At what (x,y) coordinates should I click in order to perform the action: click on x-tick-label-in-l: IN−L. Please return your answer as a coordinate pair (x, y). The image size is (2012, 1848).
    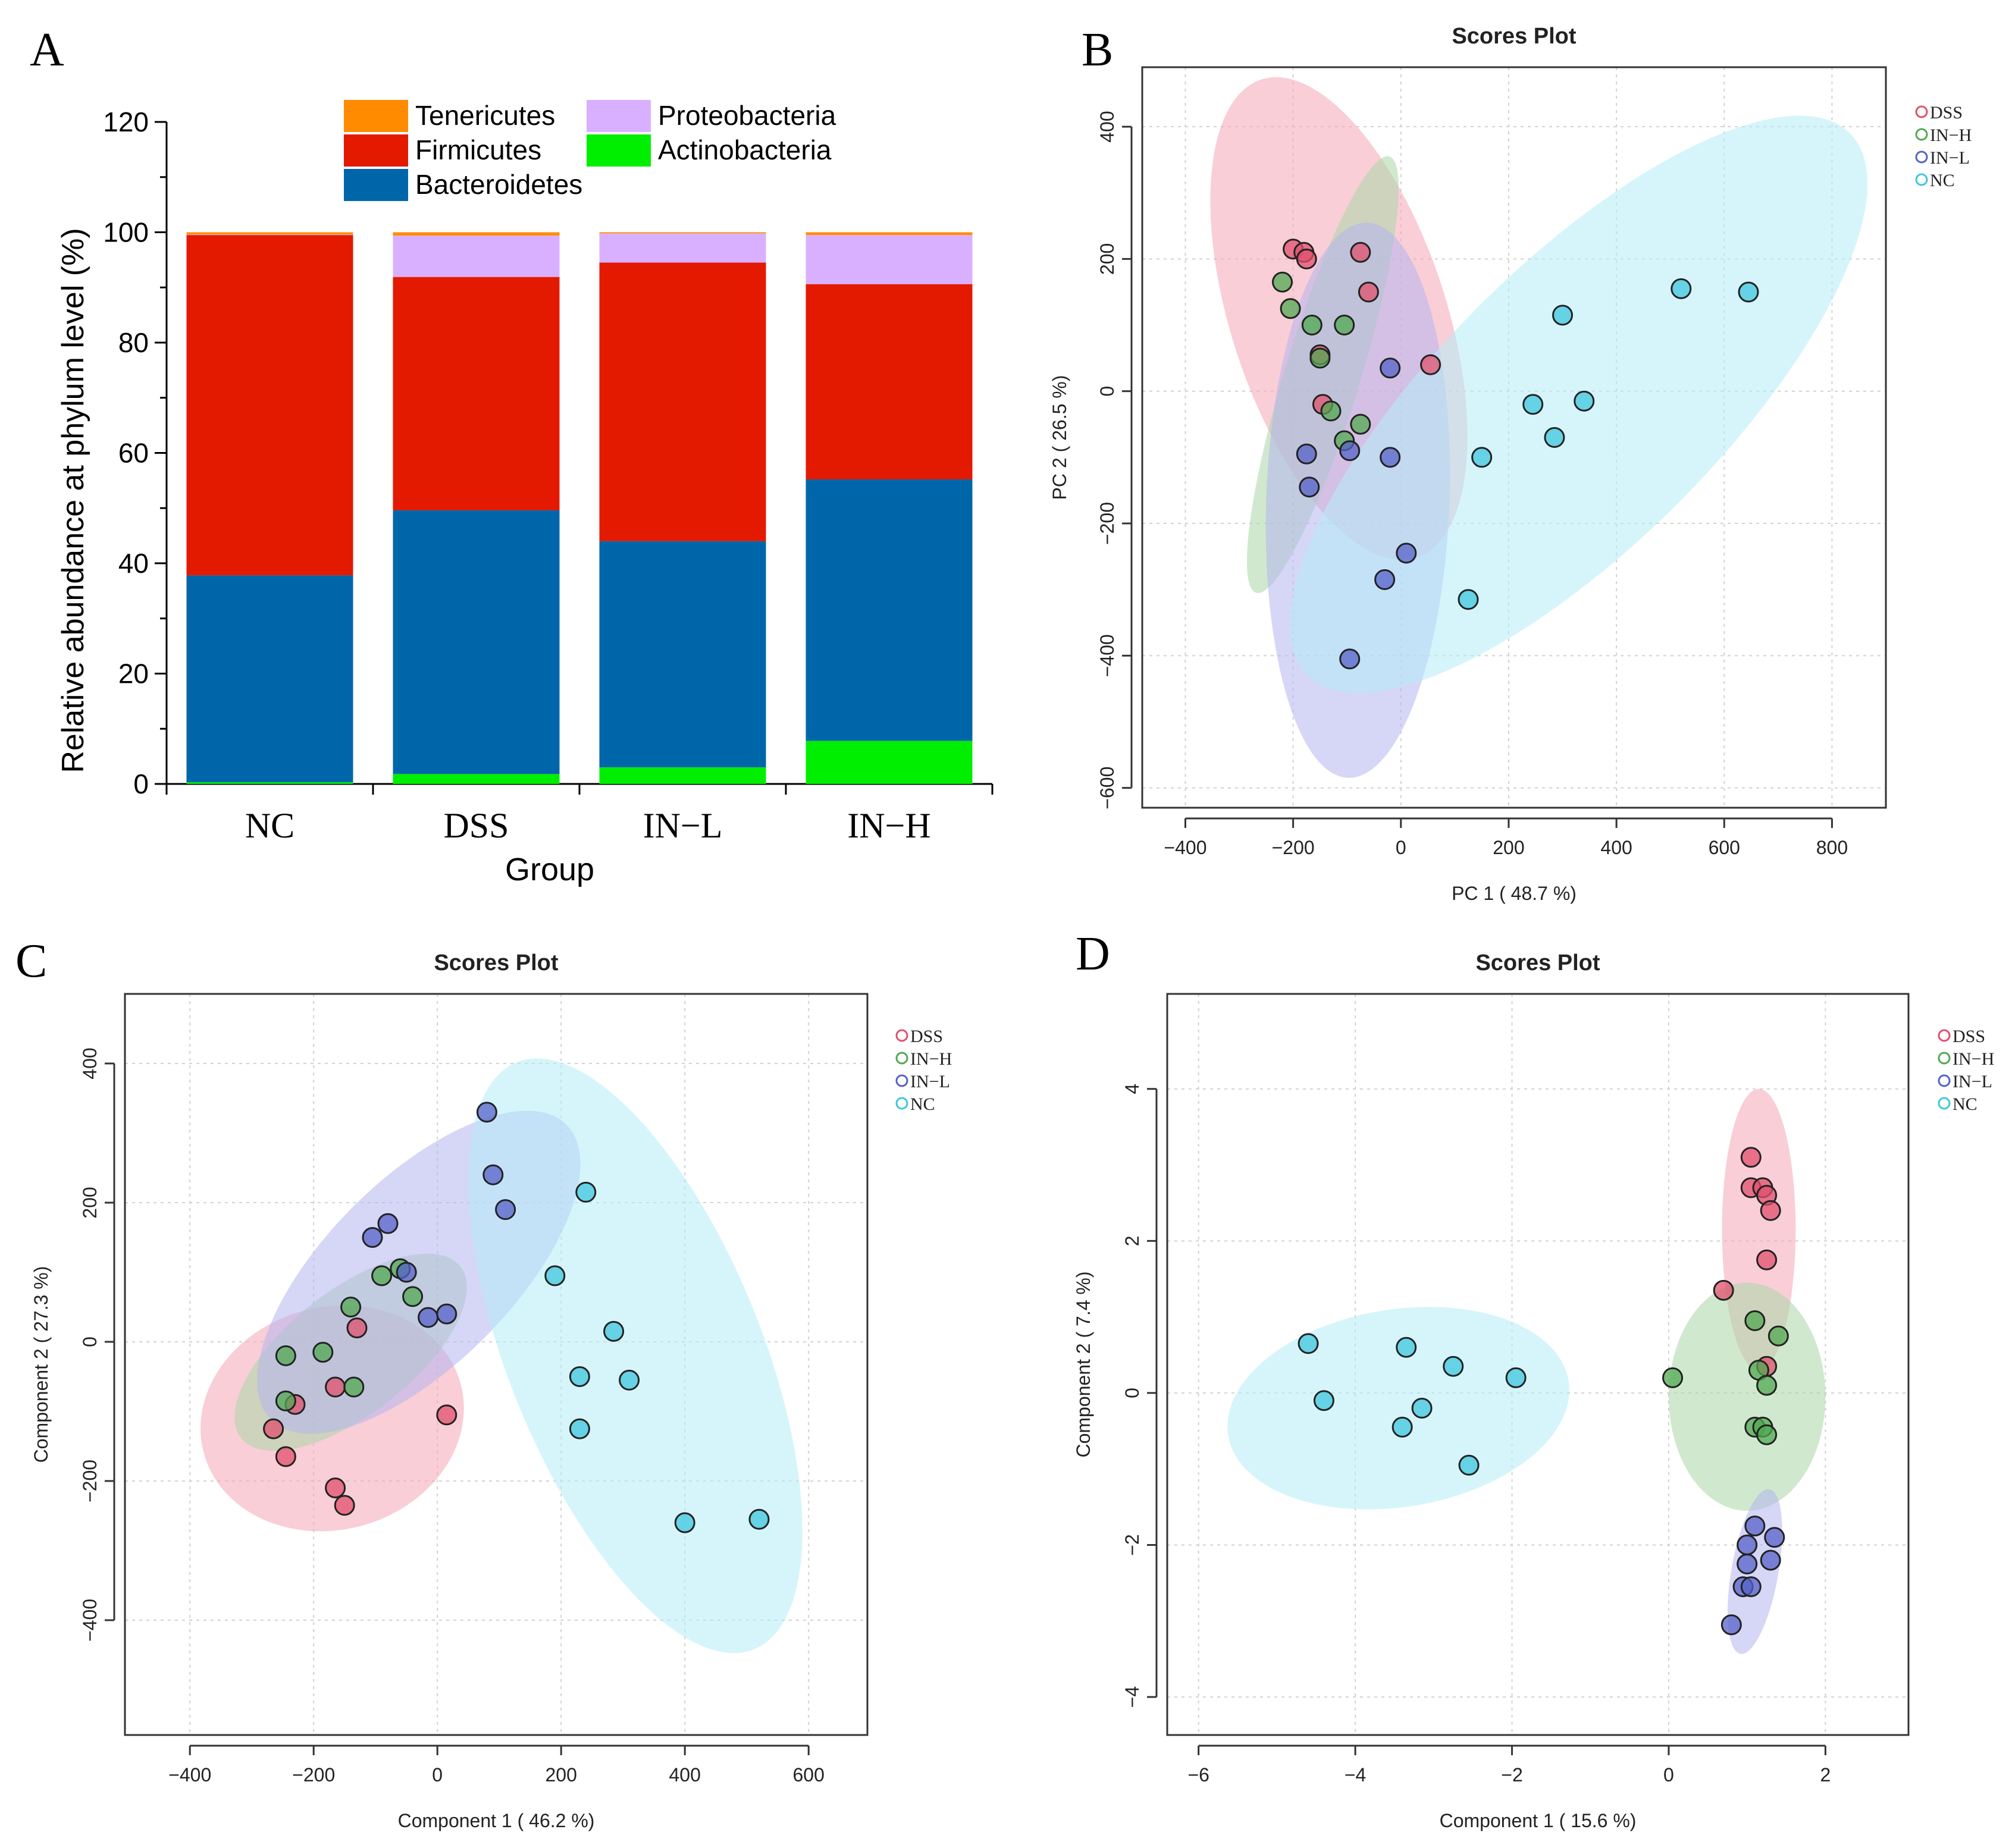
    Looking at the image, I should click on (683, 825).